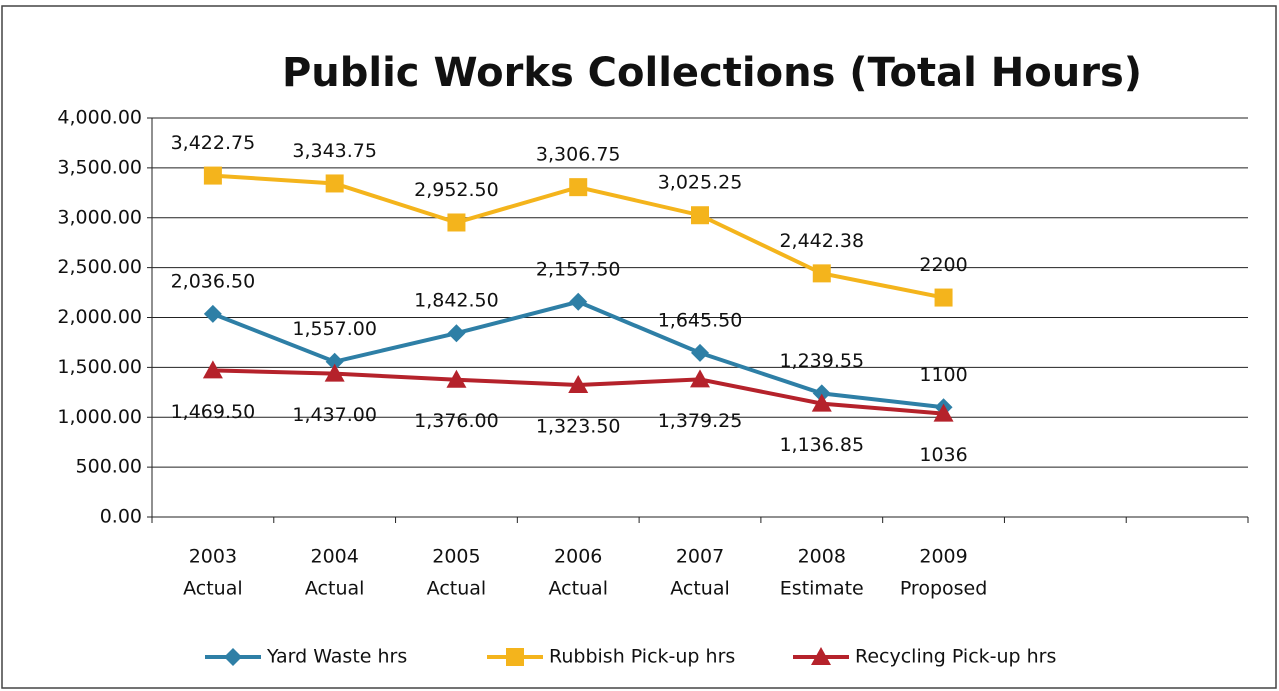  What do you see at coordinates (213, 412) in the screenshot?
I see `data-label: 1,469.50` at bounding box center [213, 412].